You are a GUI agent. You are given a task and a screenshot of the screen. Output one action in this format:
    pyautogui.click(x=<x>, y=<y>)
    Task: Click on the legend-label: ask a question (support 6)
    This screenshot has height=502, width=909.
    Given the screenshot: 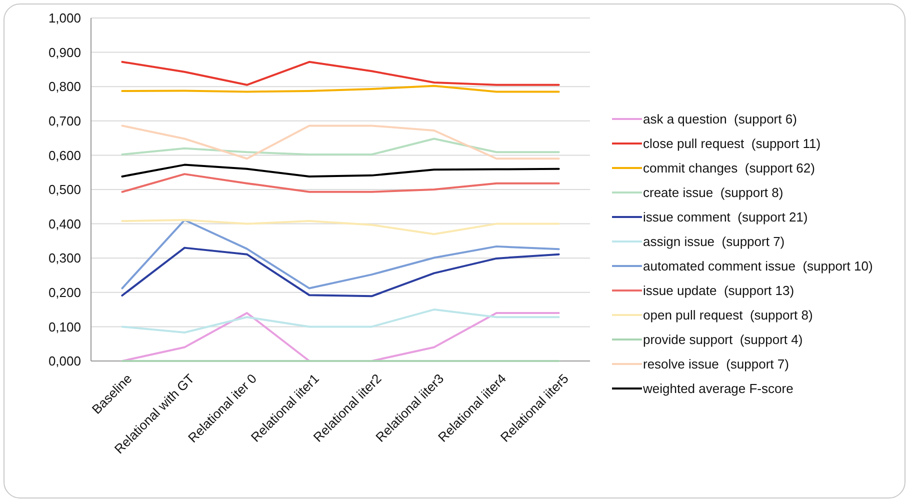 What is the action you would take?
    pyautogui.click(x=720, y=119)
    